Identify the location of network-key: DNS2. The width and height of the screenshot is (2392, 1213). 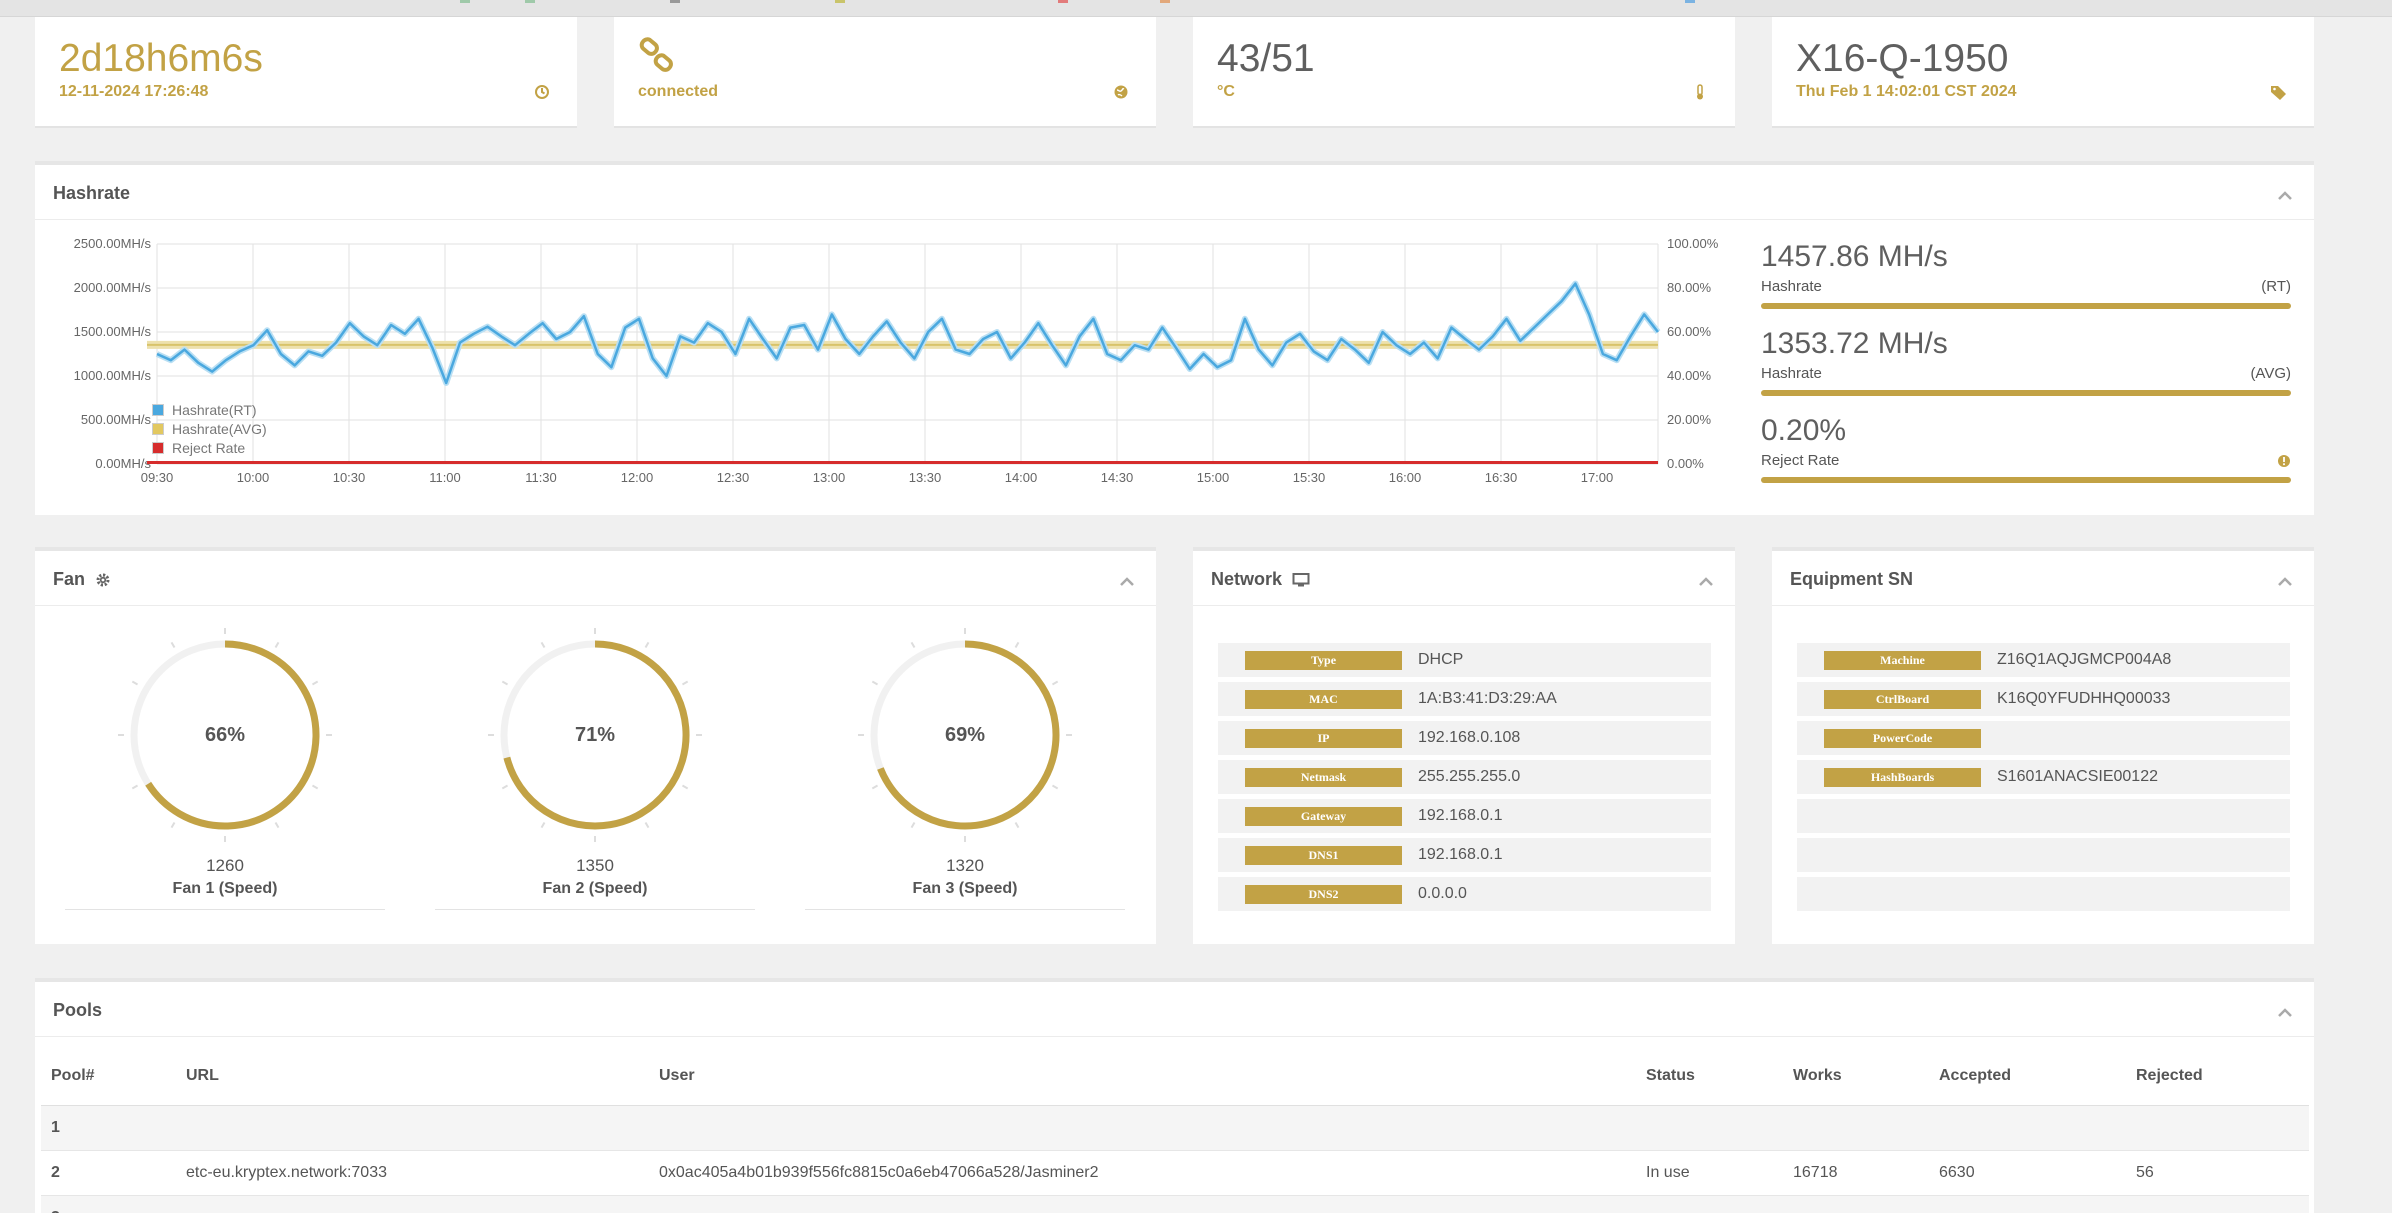
(1323, 894).